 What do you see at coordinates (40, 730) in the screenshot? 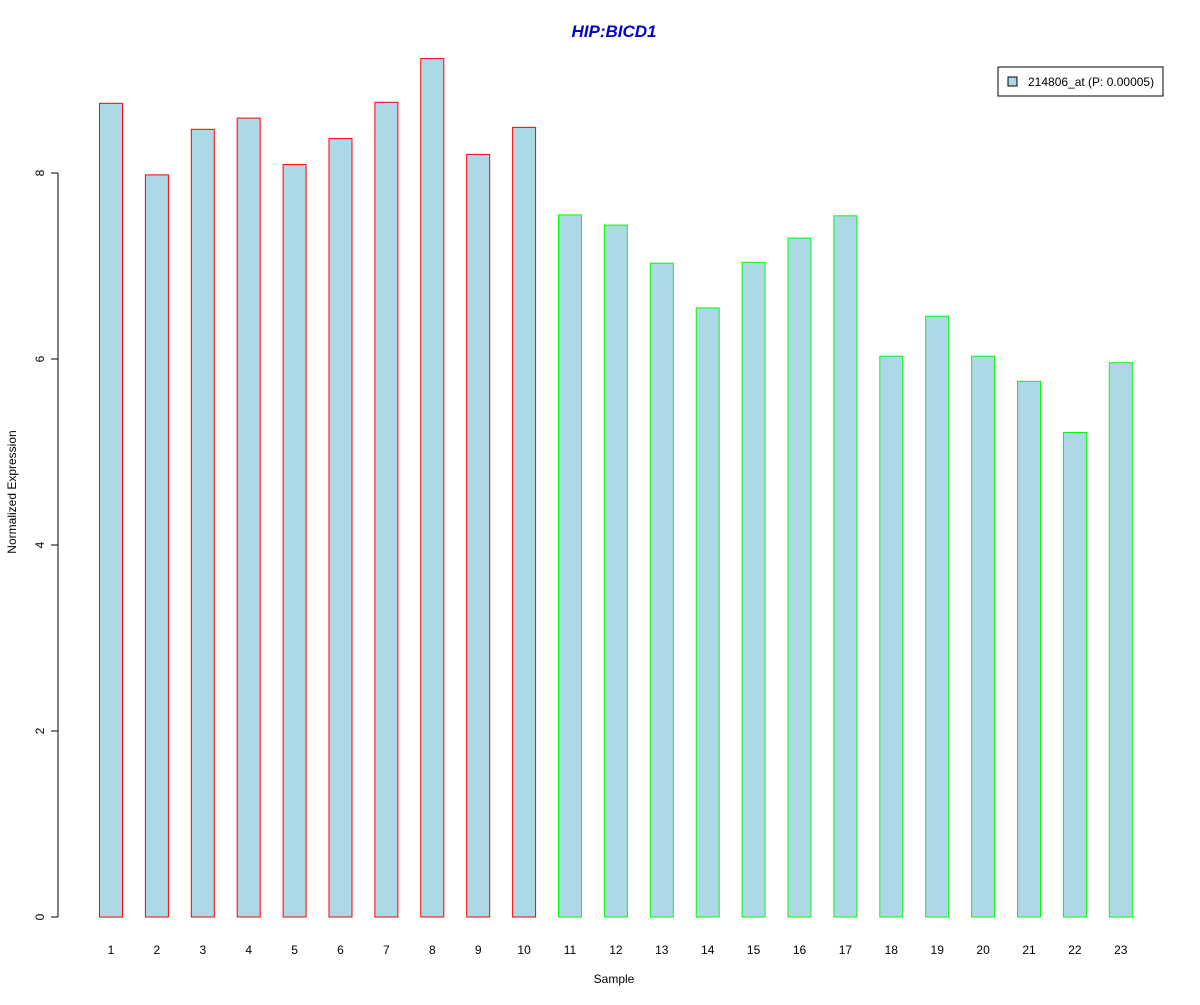
I see `y-tick-label: 2` at bounding box center [40, 730].